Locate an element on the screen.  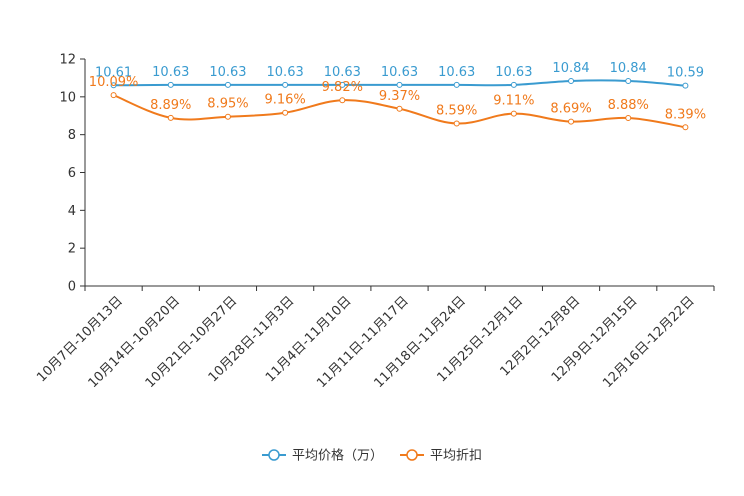
y-tick-label: 2 is located at coordinates (72, 249).